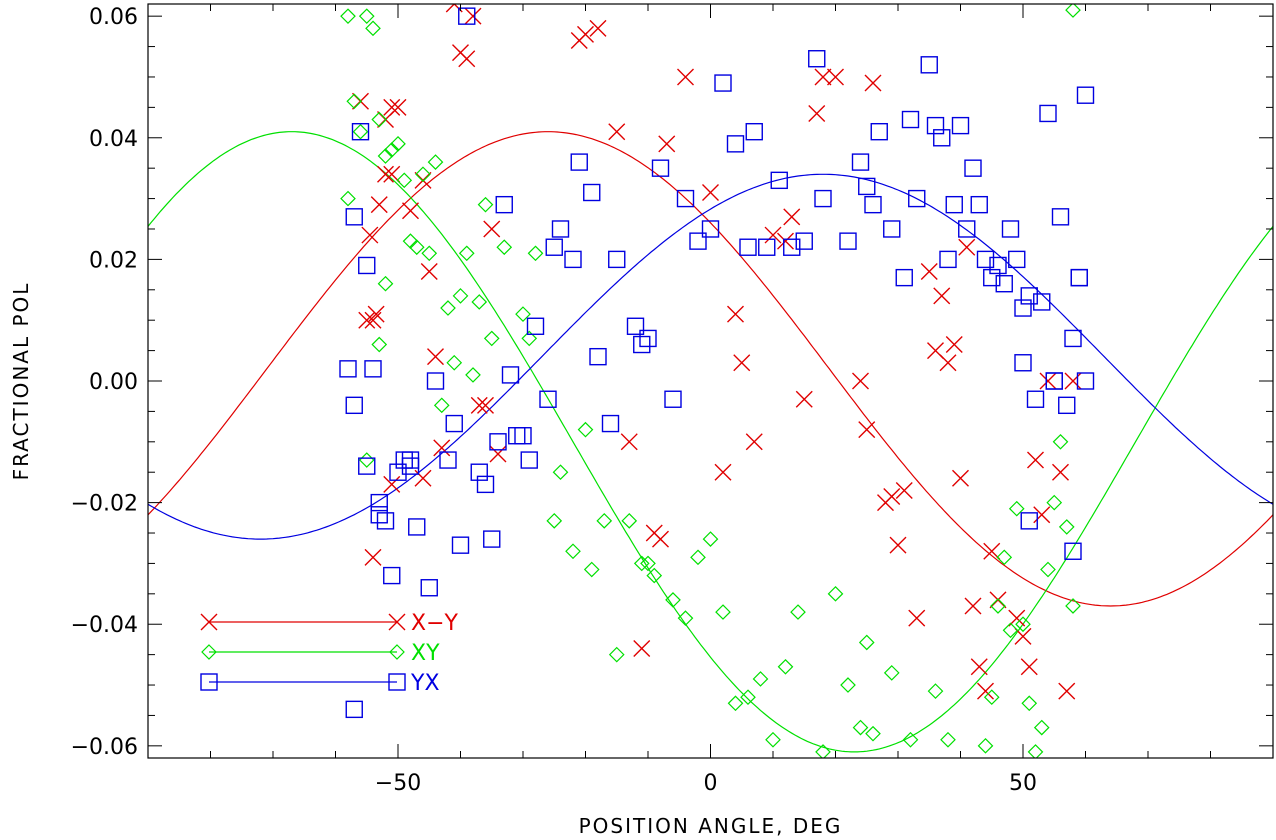 The image size is (1276, 840). I want to click on x-tick-label: 50, so click(1023, 783).